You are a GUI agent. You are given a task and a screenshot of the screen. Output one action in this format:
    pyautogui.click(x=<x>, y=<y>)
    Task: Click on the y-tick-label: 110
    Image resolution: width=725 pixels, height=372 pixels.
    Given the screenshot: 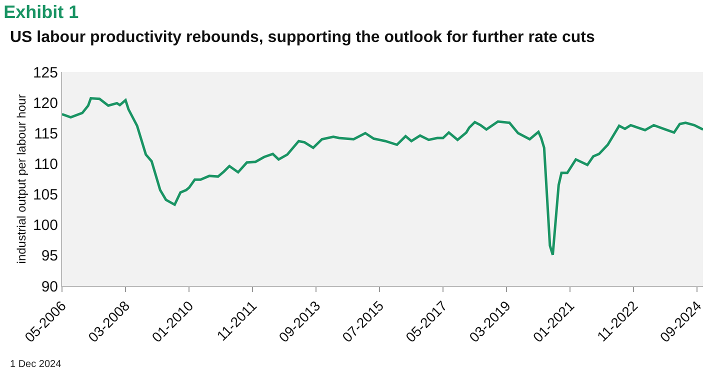 What is the action you would take?
    pyautogui.click(x=46, y=164)
    